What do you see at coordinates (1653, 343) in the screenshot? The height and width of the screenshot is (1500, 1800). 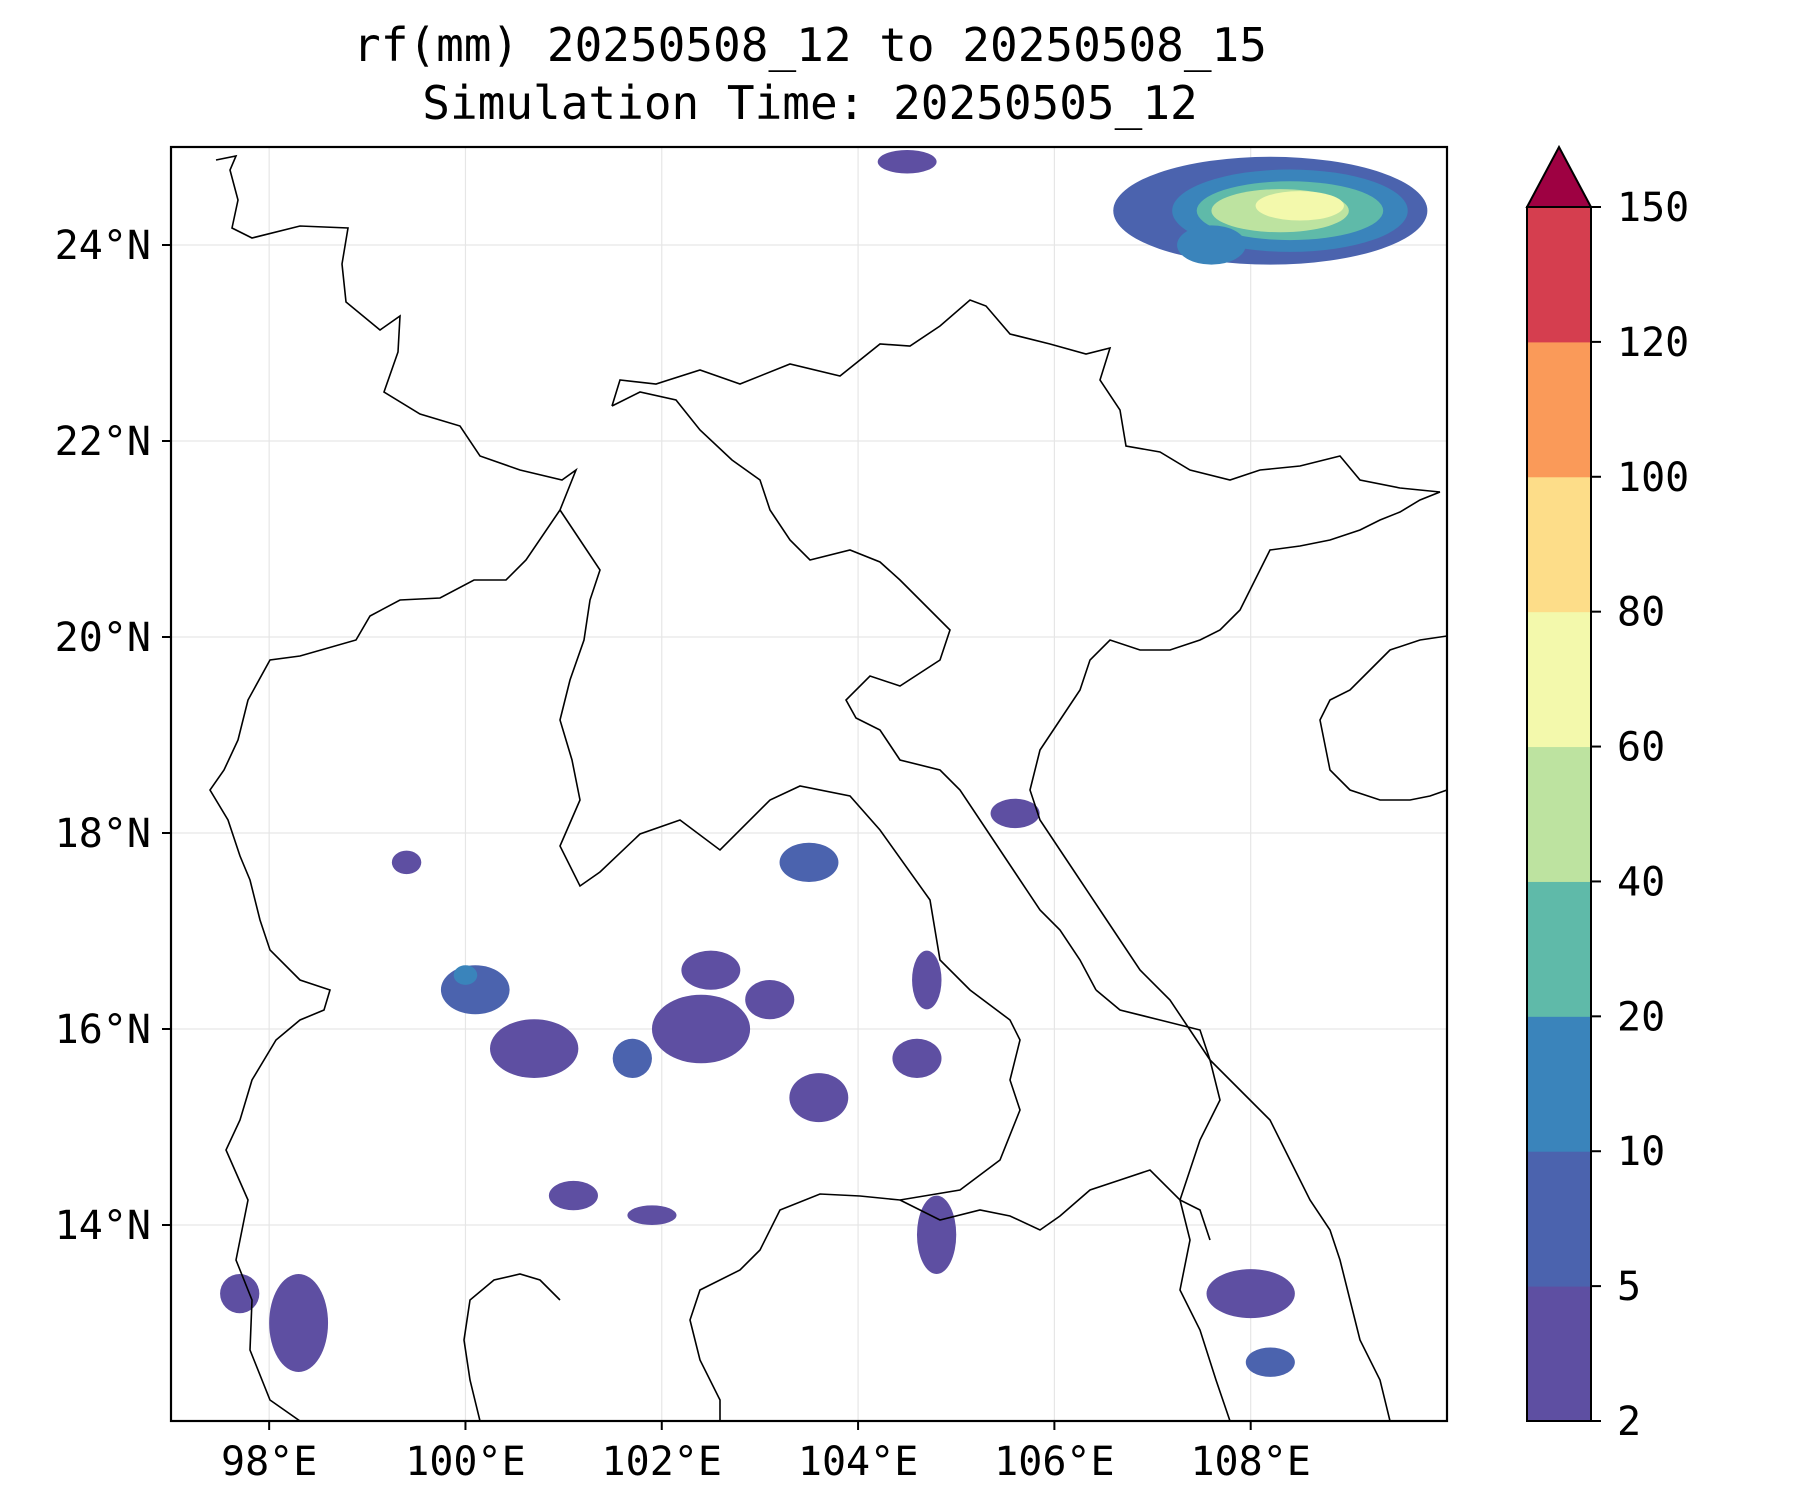 I see `colorbar-tick-label: 120` at bounding box center [1653, 343].